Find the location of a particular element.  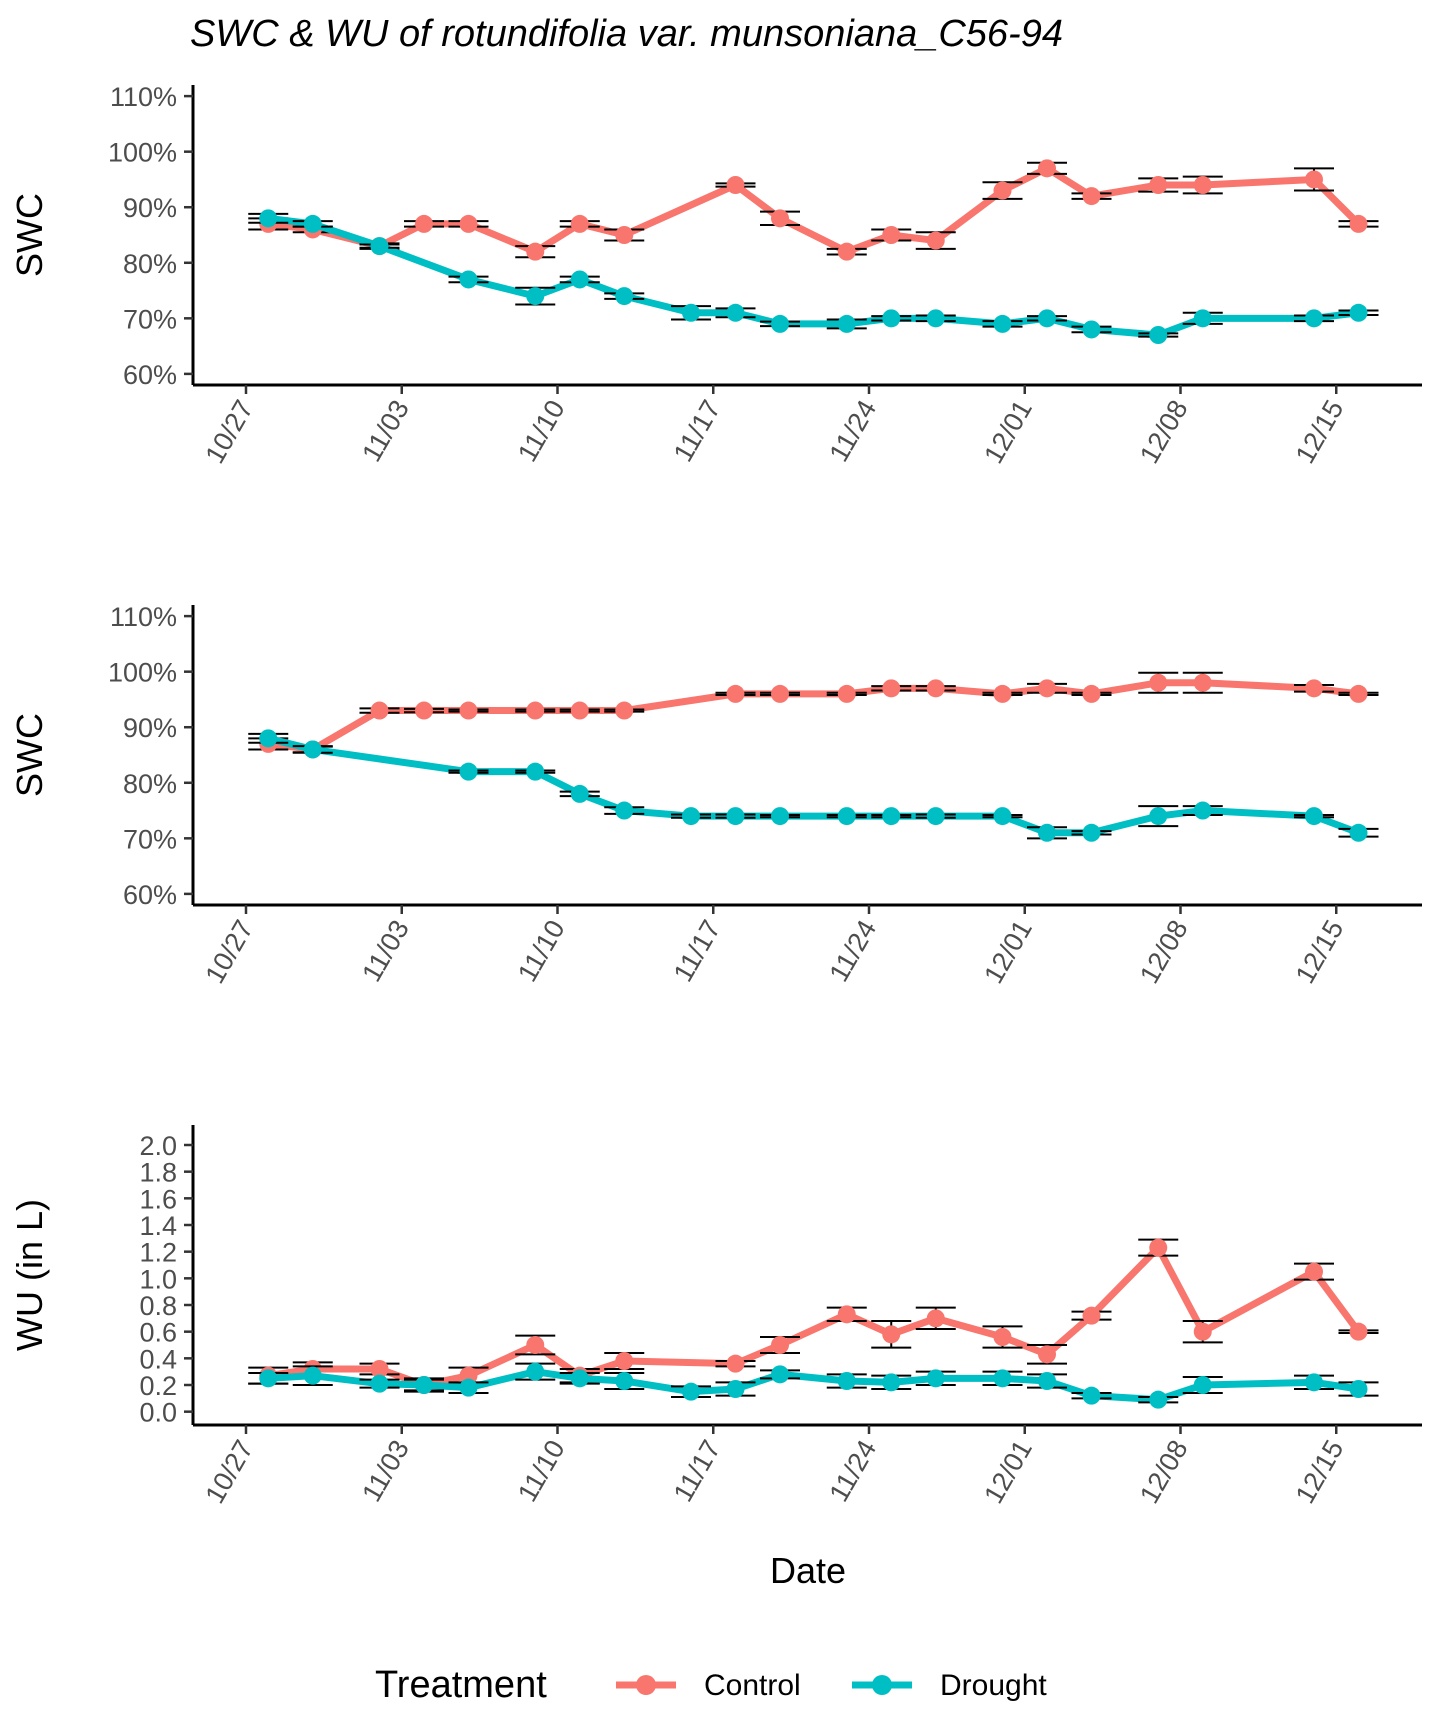

legend: Treatment Control Drought is located at coordinates (711, 1685).